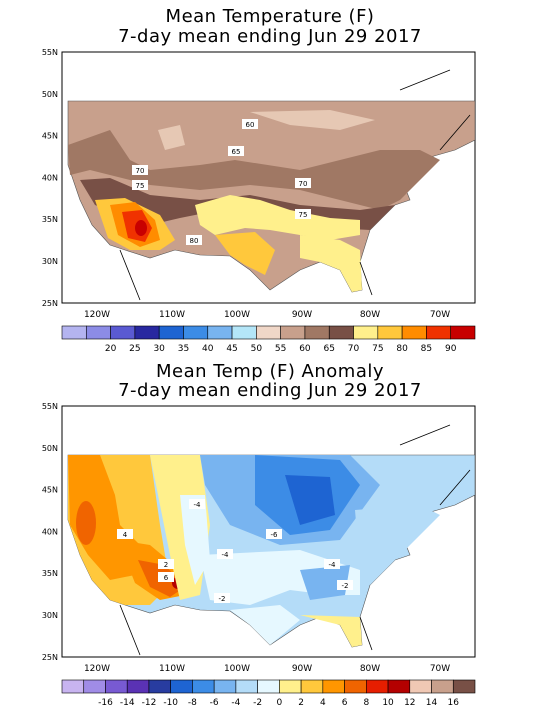 This screenshot has width=540, height=709. What do you see at coordinates (50, 573) in the screenshot?
I see `latitude-label: 35N` at bounding box center [50, 573].